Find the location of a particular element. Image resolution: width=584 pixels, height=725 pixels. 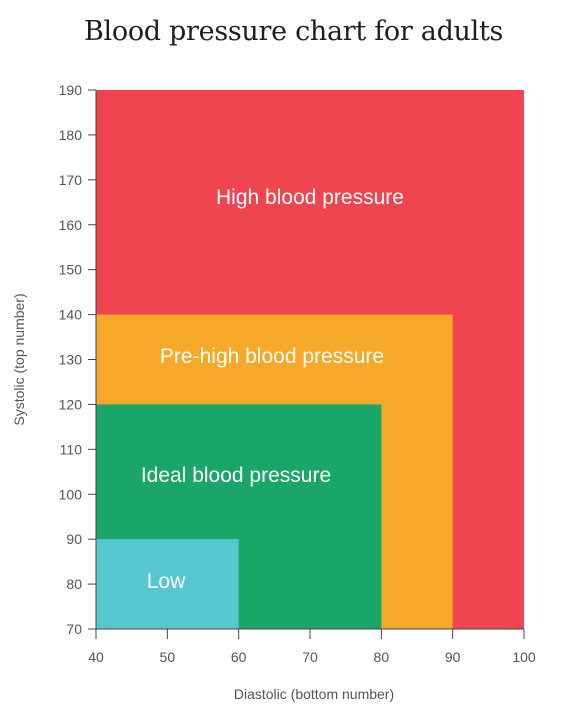

y-tick-label: 110 is located at coordinates (71, 449).